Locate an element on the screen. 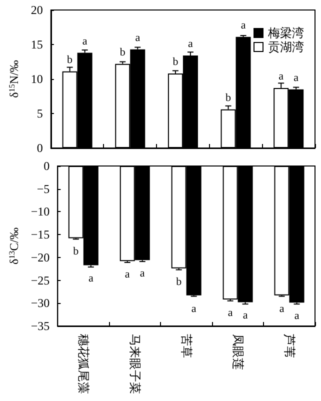 Image resolution: width=321 pixels, height=401 pixels. x-tick-label: 凤眼莲 is located at coordinates (237, 352).